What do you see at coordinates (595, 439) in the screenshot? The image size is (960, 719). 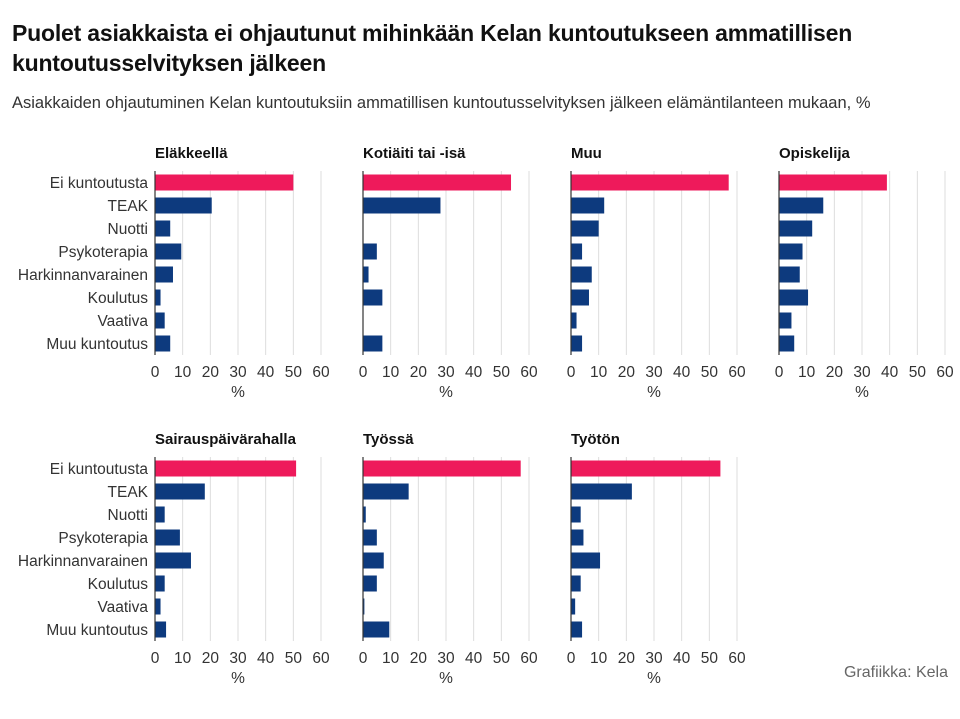 I see `panel-title: Työtön` at bounding box center [595, 439].